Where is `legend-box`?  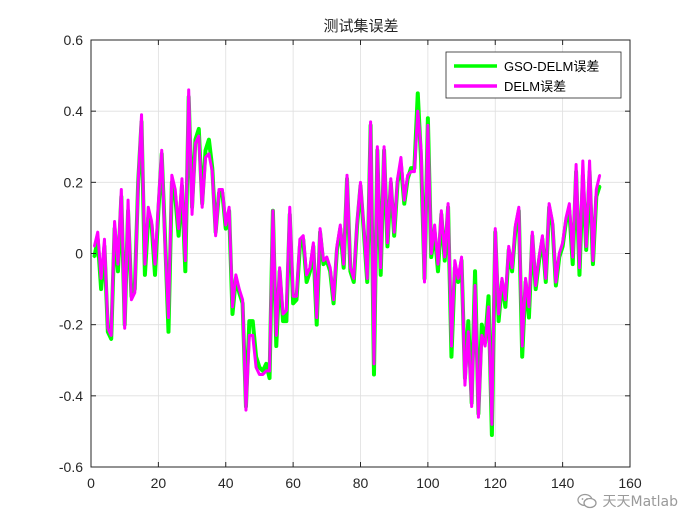
legend-box is located at coordinates (533, 75).